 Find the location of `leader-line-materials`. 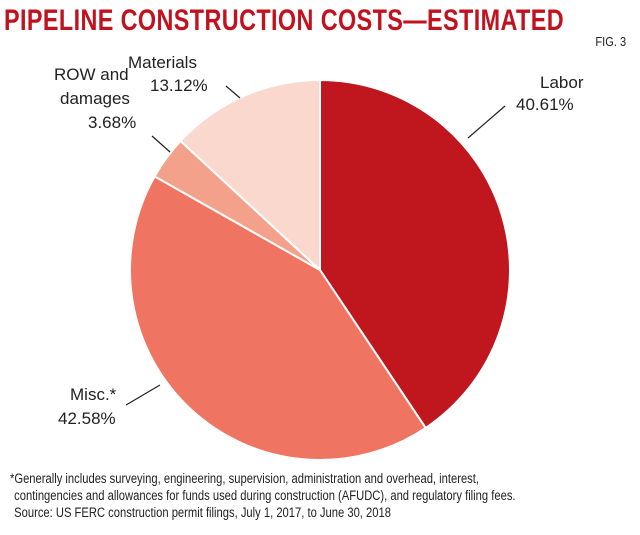

leader-line-materials is located at coordinates (233, 92).